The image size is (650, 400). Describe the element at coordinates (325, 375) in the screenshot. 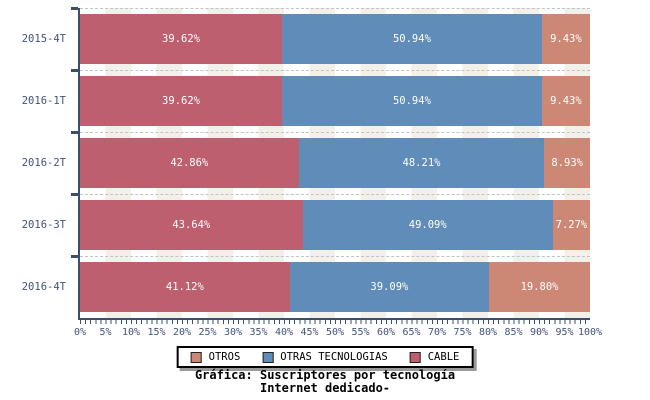

I see `chart-title-line1: Gráfica: Suscriptores por tecnología` at that location.